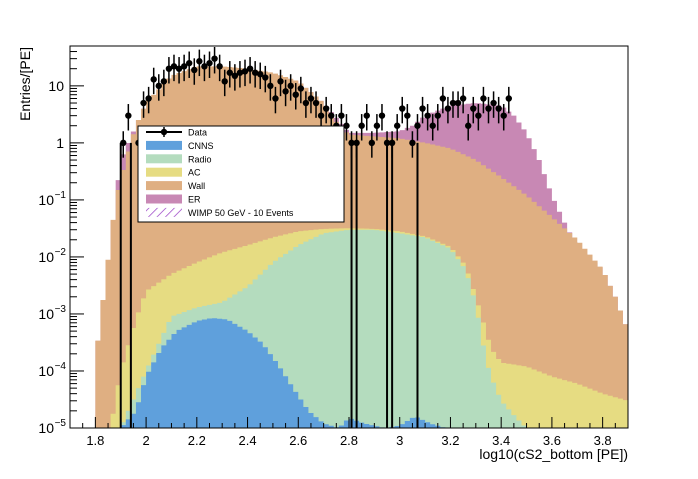 This screenshot has height=479, width=698. I want to click on y-tick-exponent: −3, so click(61, 309).